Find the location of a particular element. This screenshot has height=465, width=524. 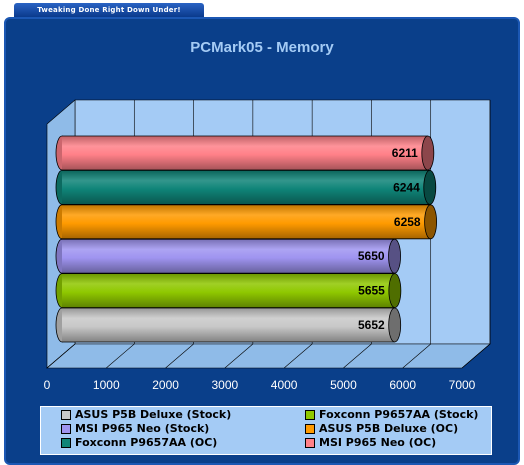

x-tick-label: 0 is located at coordinates (47, 385).